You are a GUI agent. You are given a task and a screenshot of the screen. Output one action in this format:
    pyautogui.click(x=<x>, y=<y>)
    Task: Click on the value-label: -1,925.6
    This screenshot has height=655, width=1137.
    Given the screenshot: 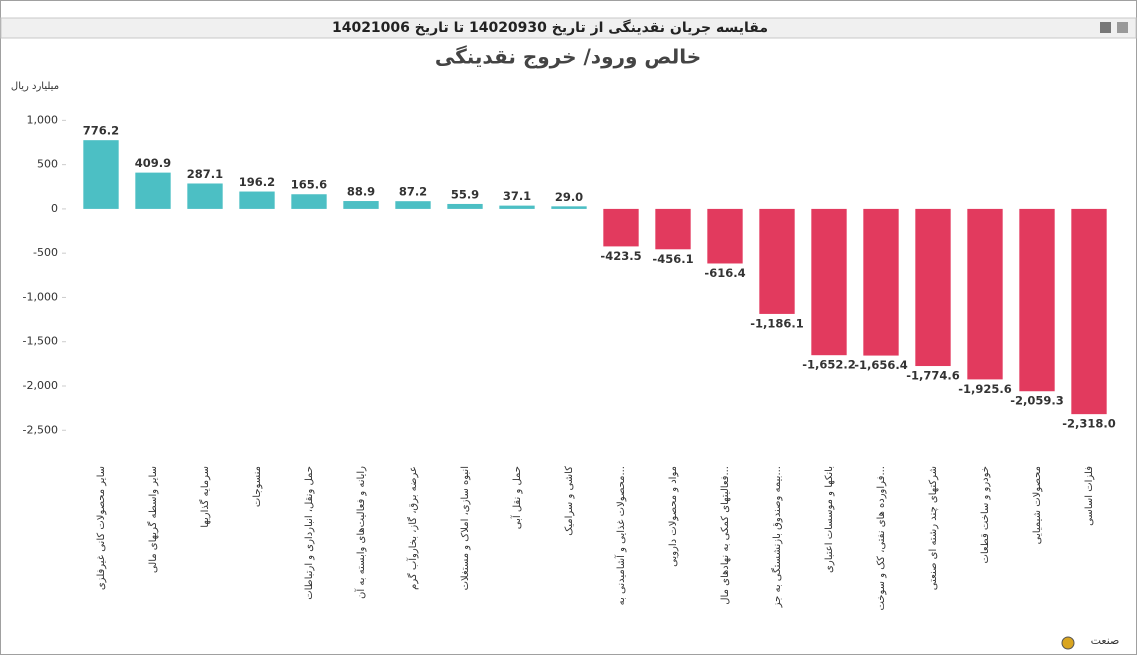 What is the action you would take?
    pyautogui.click(x=985, y=389)
    